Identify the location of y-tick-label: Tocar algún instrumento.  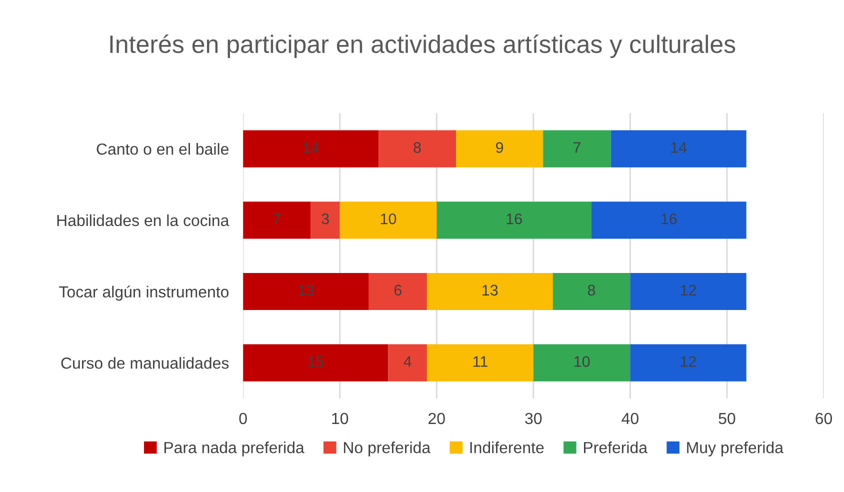
(144, 293).